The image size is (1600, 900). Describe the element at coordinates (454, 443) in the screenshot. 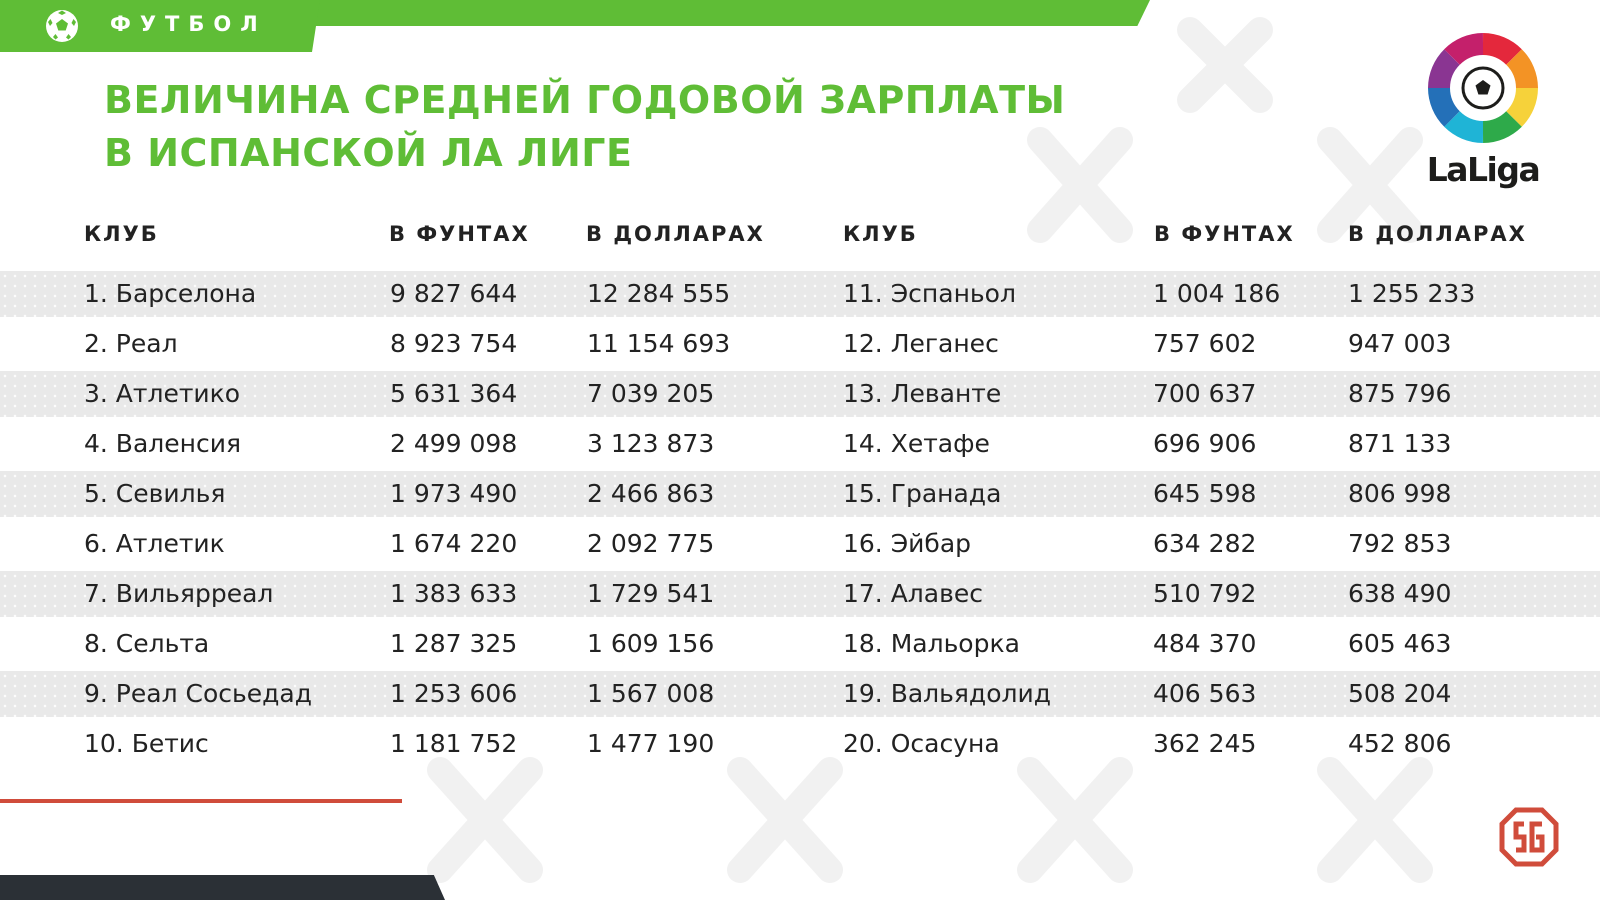

I see `cell-pounds-left: 2 499 098` at that location.